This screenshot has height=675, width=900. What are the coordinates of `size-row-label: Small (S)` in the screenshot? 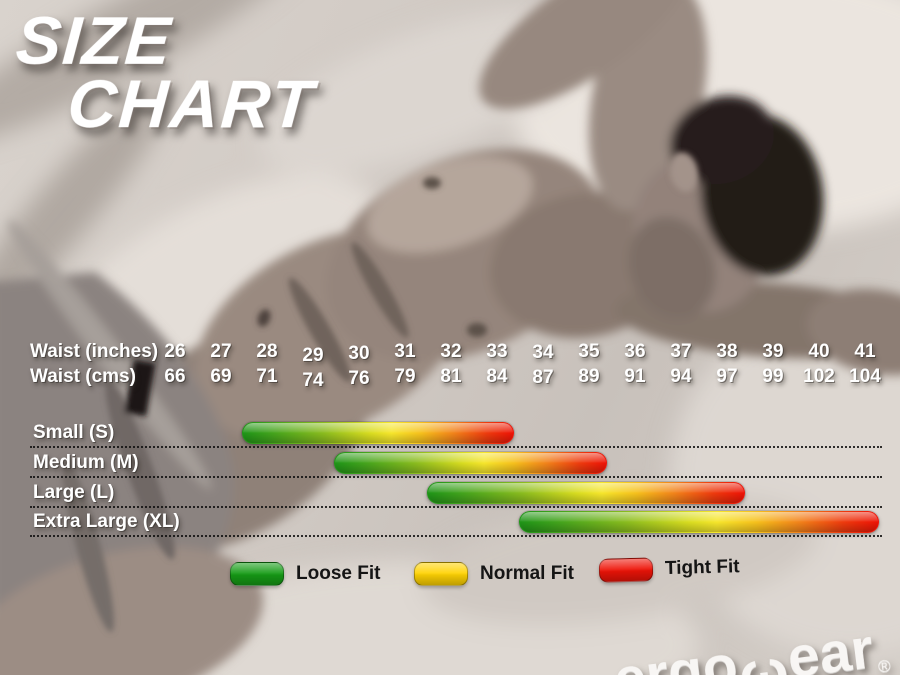 It's located at (74, 432).